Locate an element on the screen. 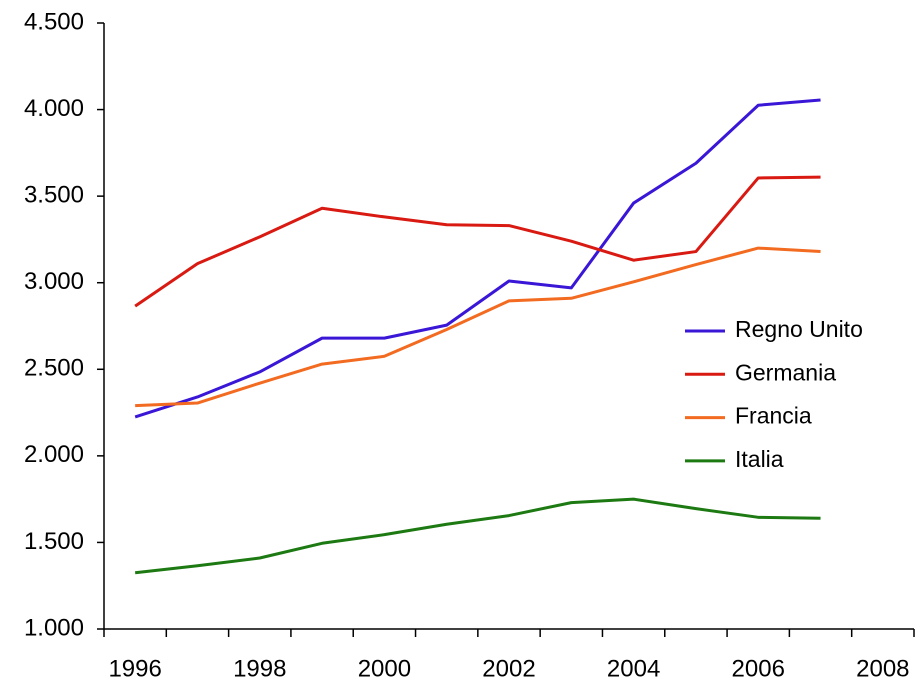 This screenshot has height=687, width=915. y-tick-label: 3.000 is located at coordinates (54, 281).